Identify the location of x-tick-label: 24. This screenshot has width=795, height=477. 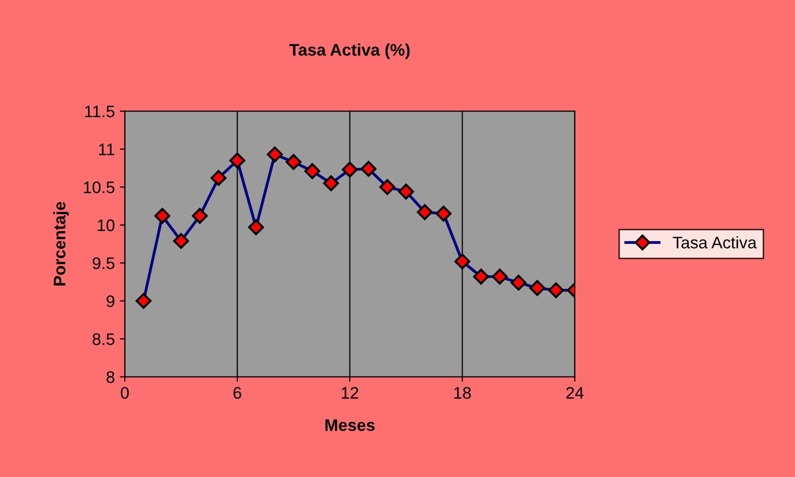
(575, 392).